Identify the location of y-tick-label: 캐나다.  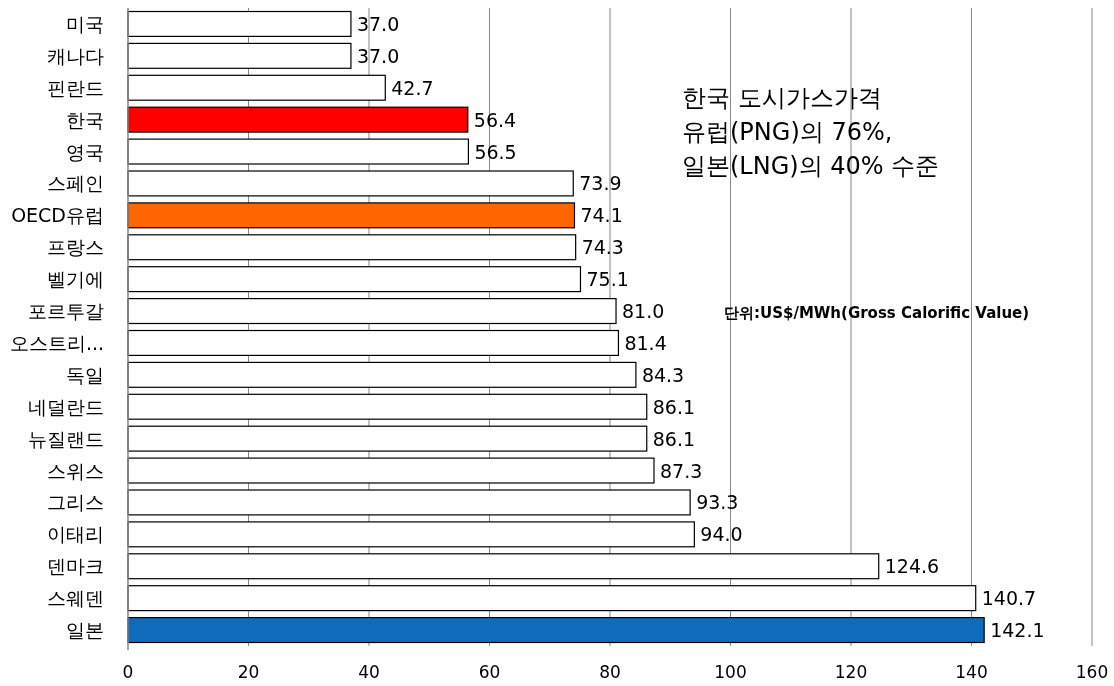
(75, 55).